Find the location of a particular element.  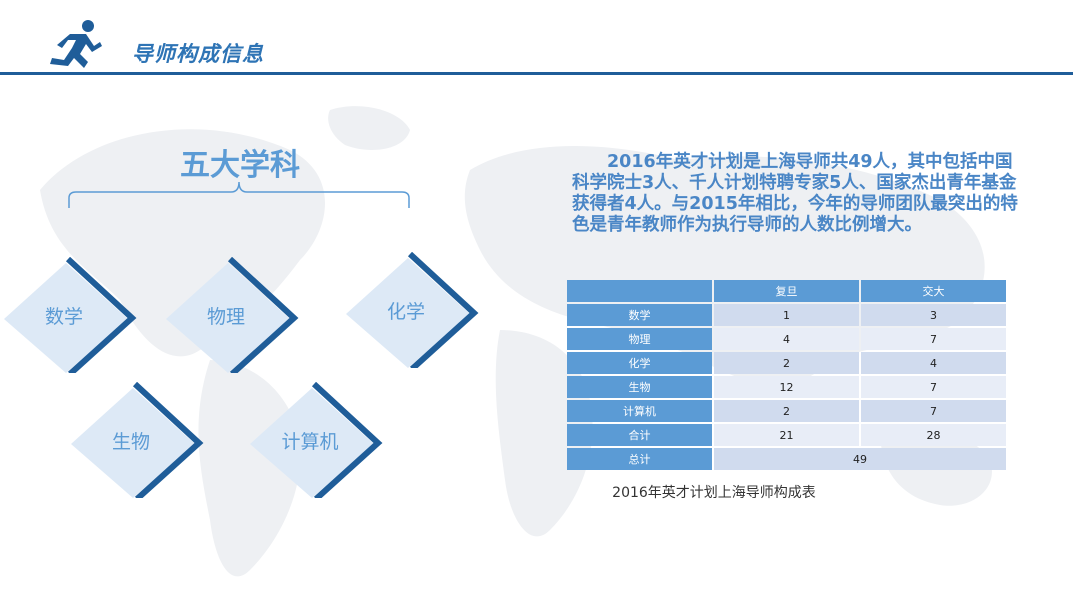

cell-jiaoda: 4 is located at coordinates (933, 363).